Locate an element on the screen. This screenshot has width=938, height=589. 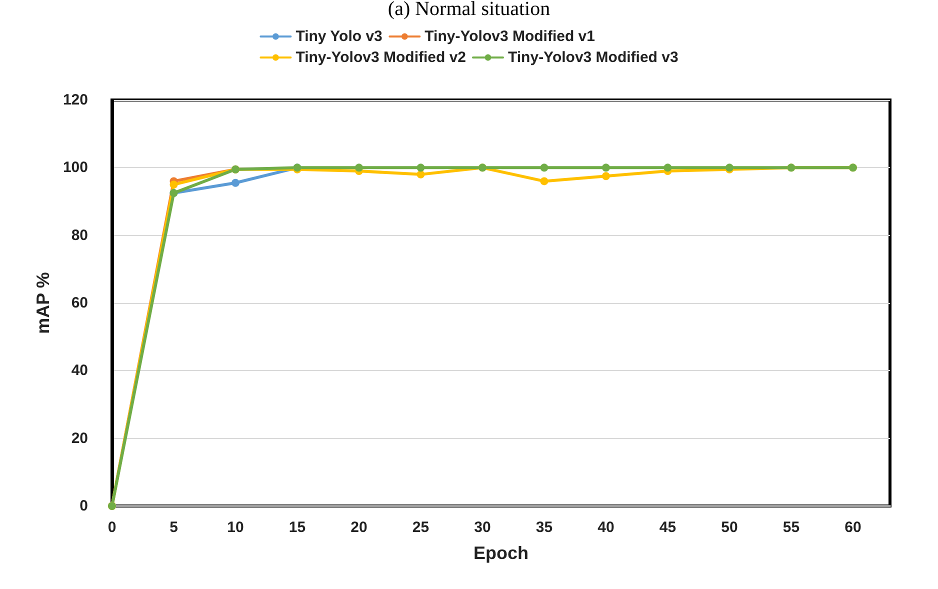
x-tick-label: 40 is located at coordinates (606, 527).